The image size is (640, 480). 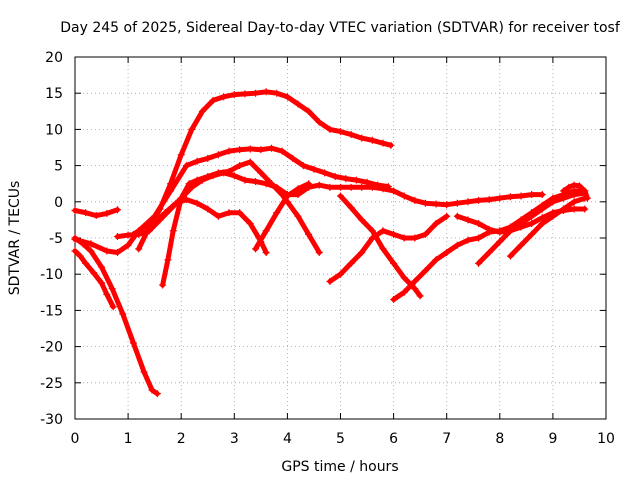 I want to click on x-tick-label: 9, so click(x=552, y=439).